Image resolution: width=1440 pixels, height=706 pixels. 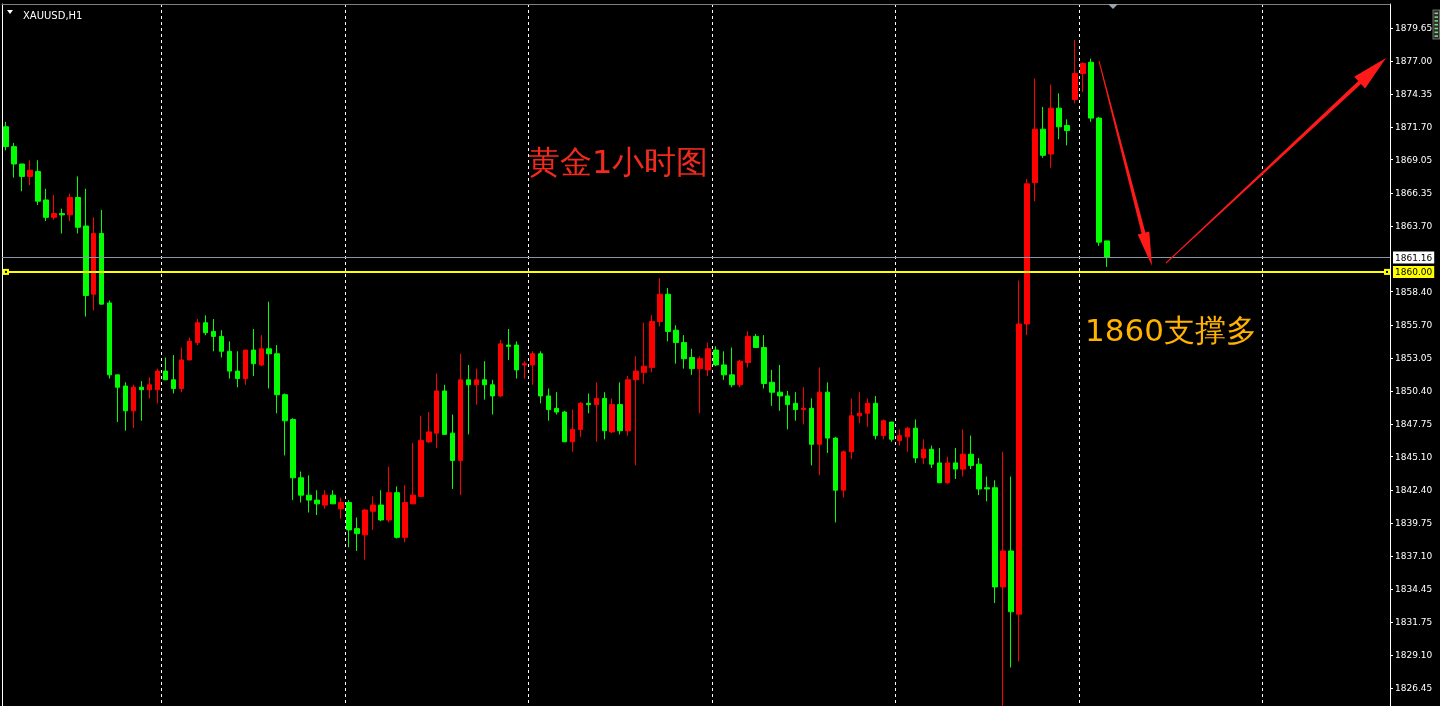 I want to click on y-tick-label: 1879.65, so click(x=1414, y=28).